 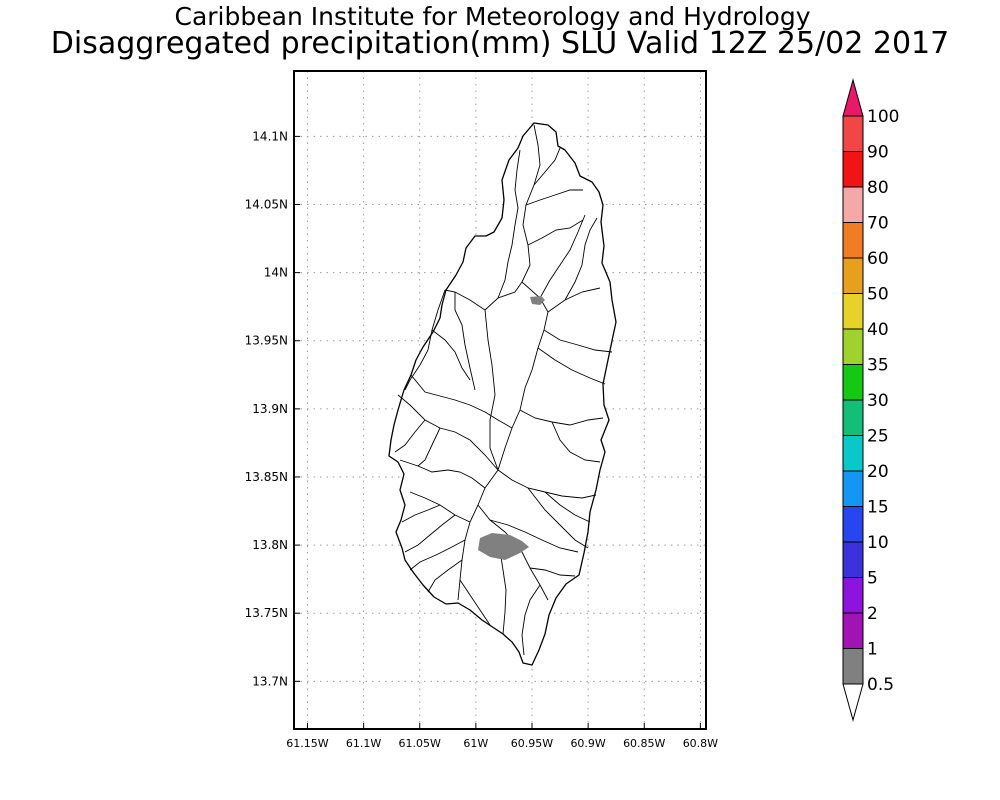 What do you see at coordinates (363, 743) in the screenshot?
I see `lon-tick-label: 61.1W` at bounding box center [363, 743].